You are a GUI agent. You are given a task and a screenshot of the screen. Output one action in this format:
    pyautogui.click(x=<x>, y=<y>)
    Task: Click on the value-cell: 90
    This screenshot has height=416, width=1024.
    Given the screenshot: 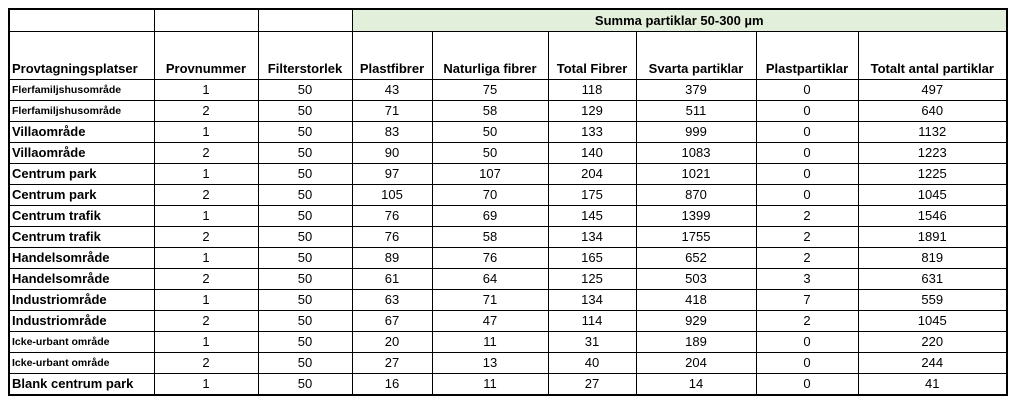 What is the action you would take?
    pyautogui.click(x=392, y=153)
    